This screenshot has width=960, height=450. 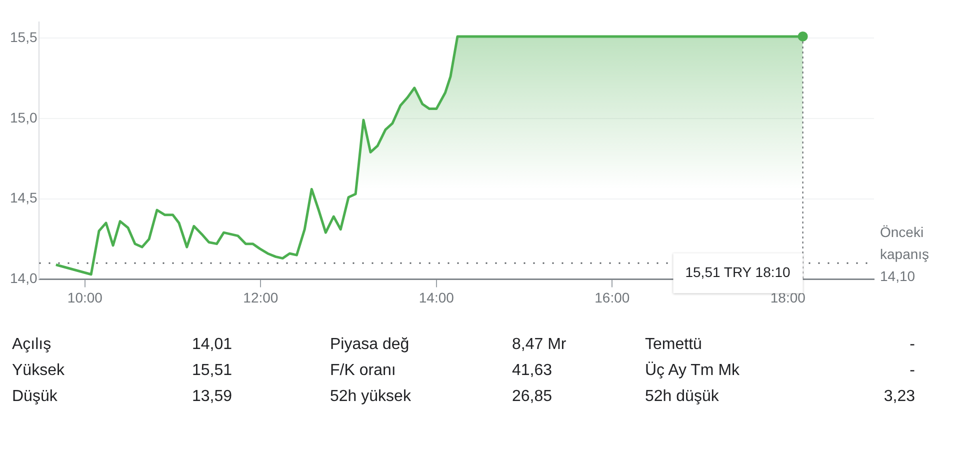 What do you see at coordinates (85, 297) in the screenshot?
I see `x-tick-label: 10:00` at bounding box center [85, 297].